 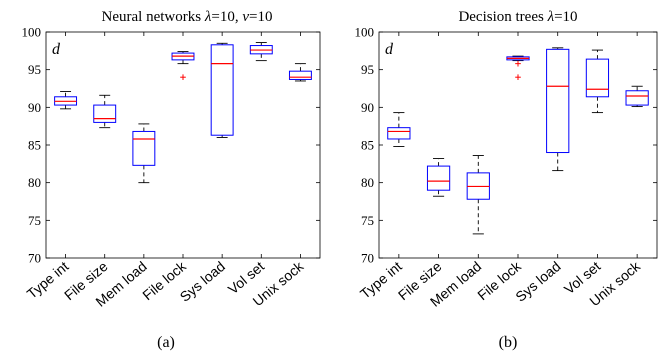 I want to click on panel-b-title: Decision trees λ=10, so click(x=517, y=17).